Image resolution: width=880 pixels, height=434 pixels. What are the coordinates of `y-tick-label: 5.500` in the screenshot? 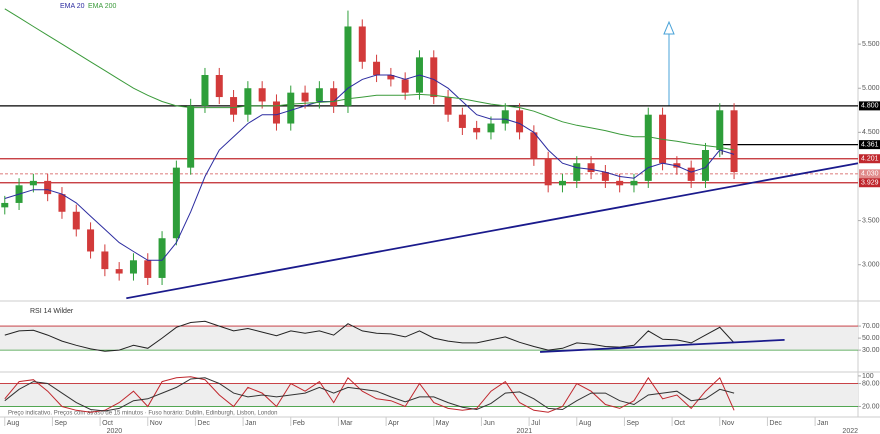 It's located at (871, 44).